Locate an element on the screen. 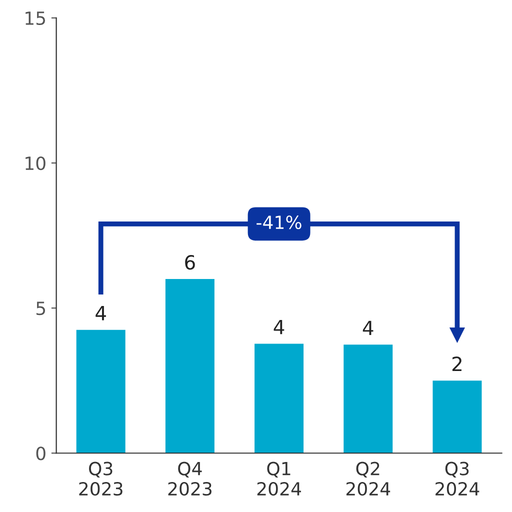  y-tick-label: 15 is located at coordinates (36, 19).